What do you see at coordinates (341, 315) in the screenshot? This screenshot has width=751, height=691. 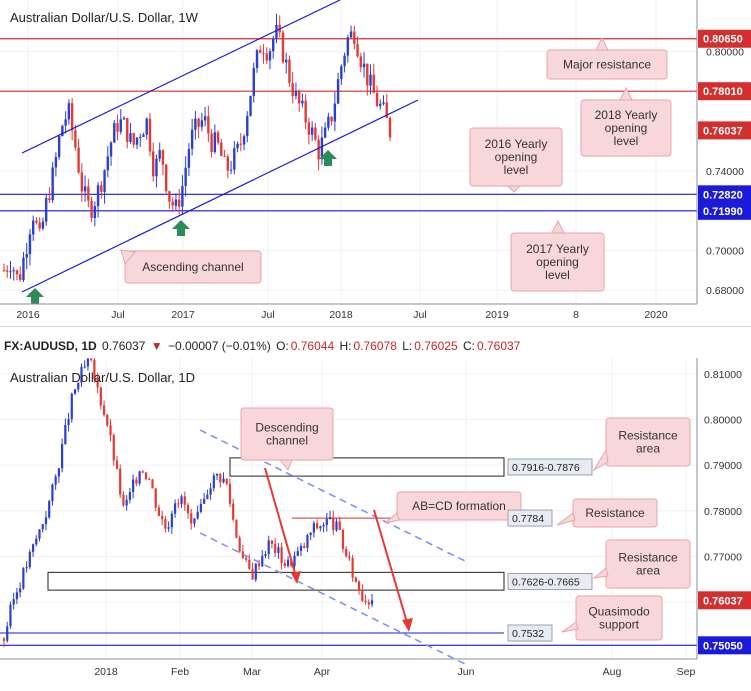 I see `weekly-x-tick: 2018` at bounding box center [341, 315].